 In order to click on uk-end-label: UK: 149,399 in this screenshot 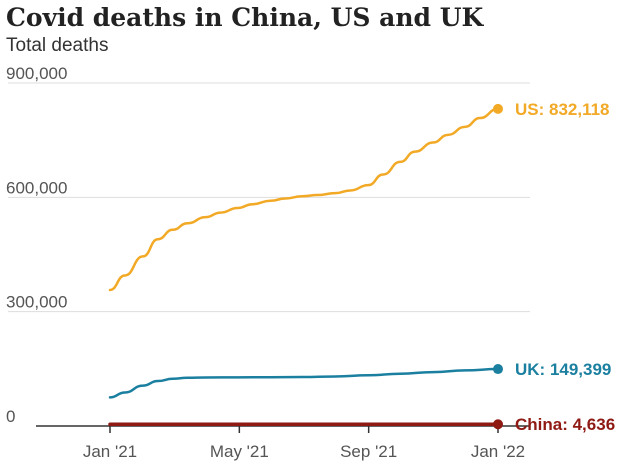, I will do `click(563, 369)`.